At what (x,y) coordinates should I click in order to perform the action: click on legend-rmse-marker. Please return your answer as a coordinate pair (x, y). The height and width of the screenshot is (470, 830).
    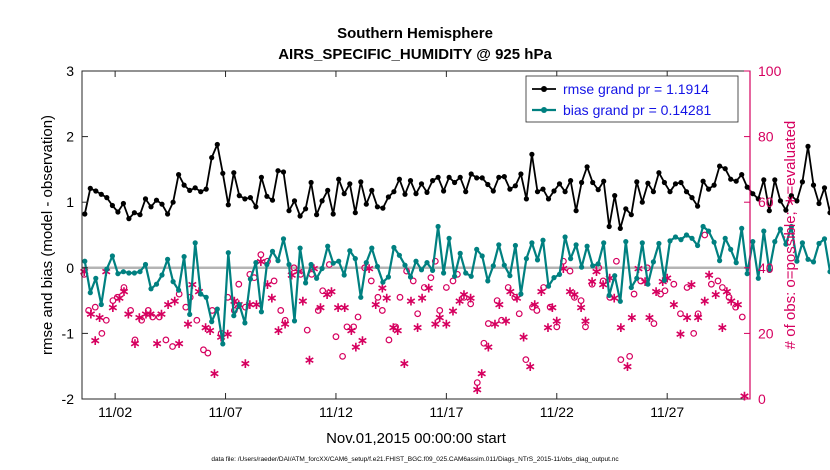
    Looking at the image, I should click on (544, 89).